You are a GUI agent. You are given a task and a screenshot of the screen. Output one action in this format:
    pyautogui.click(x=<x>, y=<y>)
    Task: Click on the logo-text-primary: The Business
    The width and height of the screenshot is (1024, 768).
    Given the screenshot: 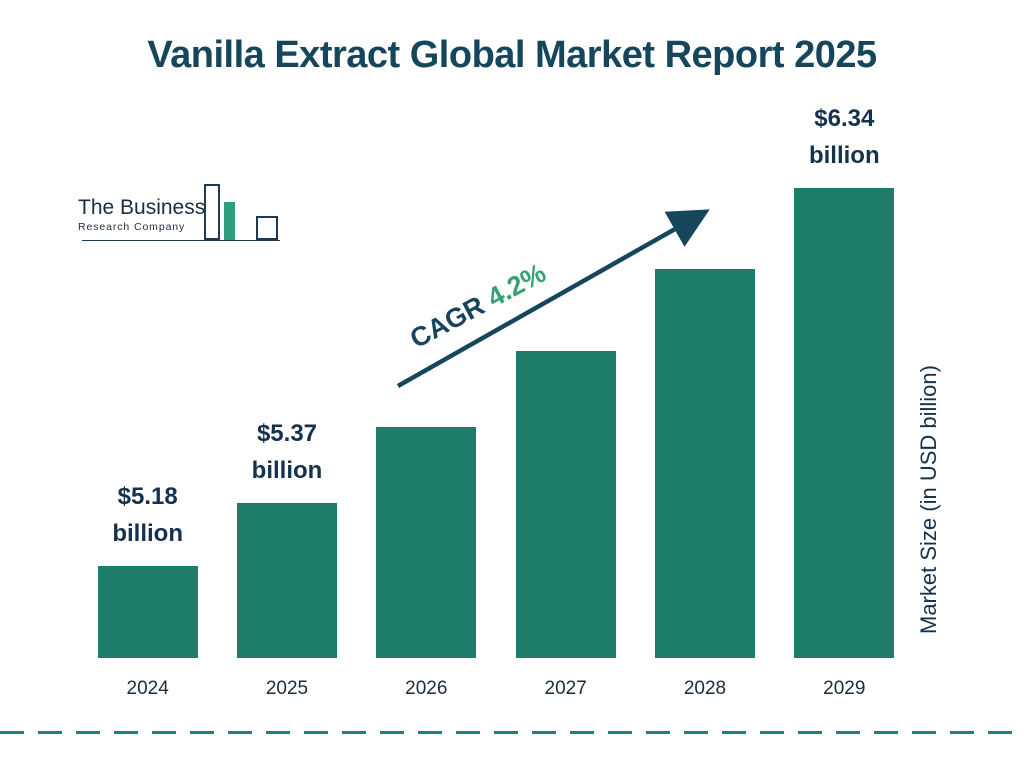 What is the action you would take?
    pyautogui.click(x=142, y=207)
    